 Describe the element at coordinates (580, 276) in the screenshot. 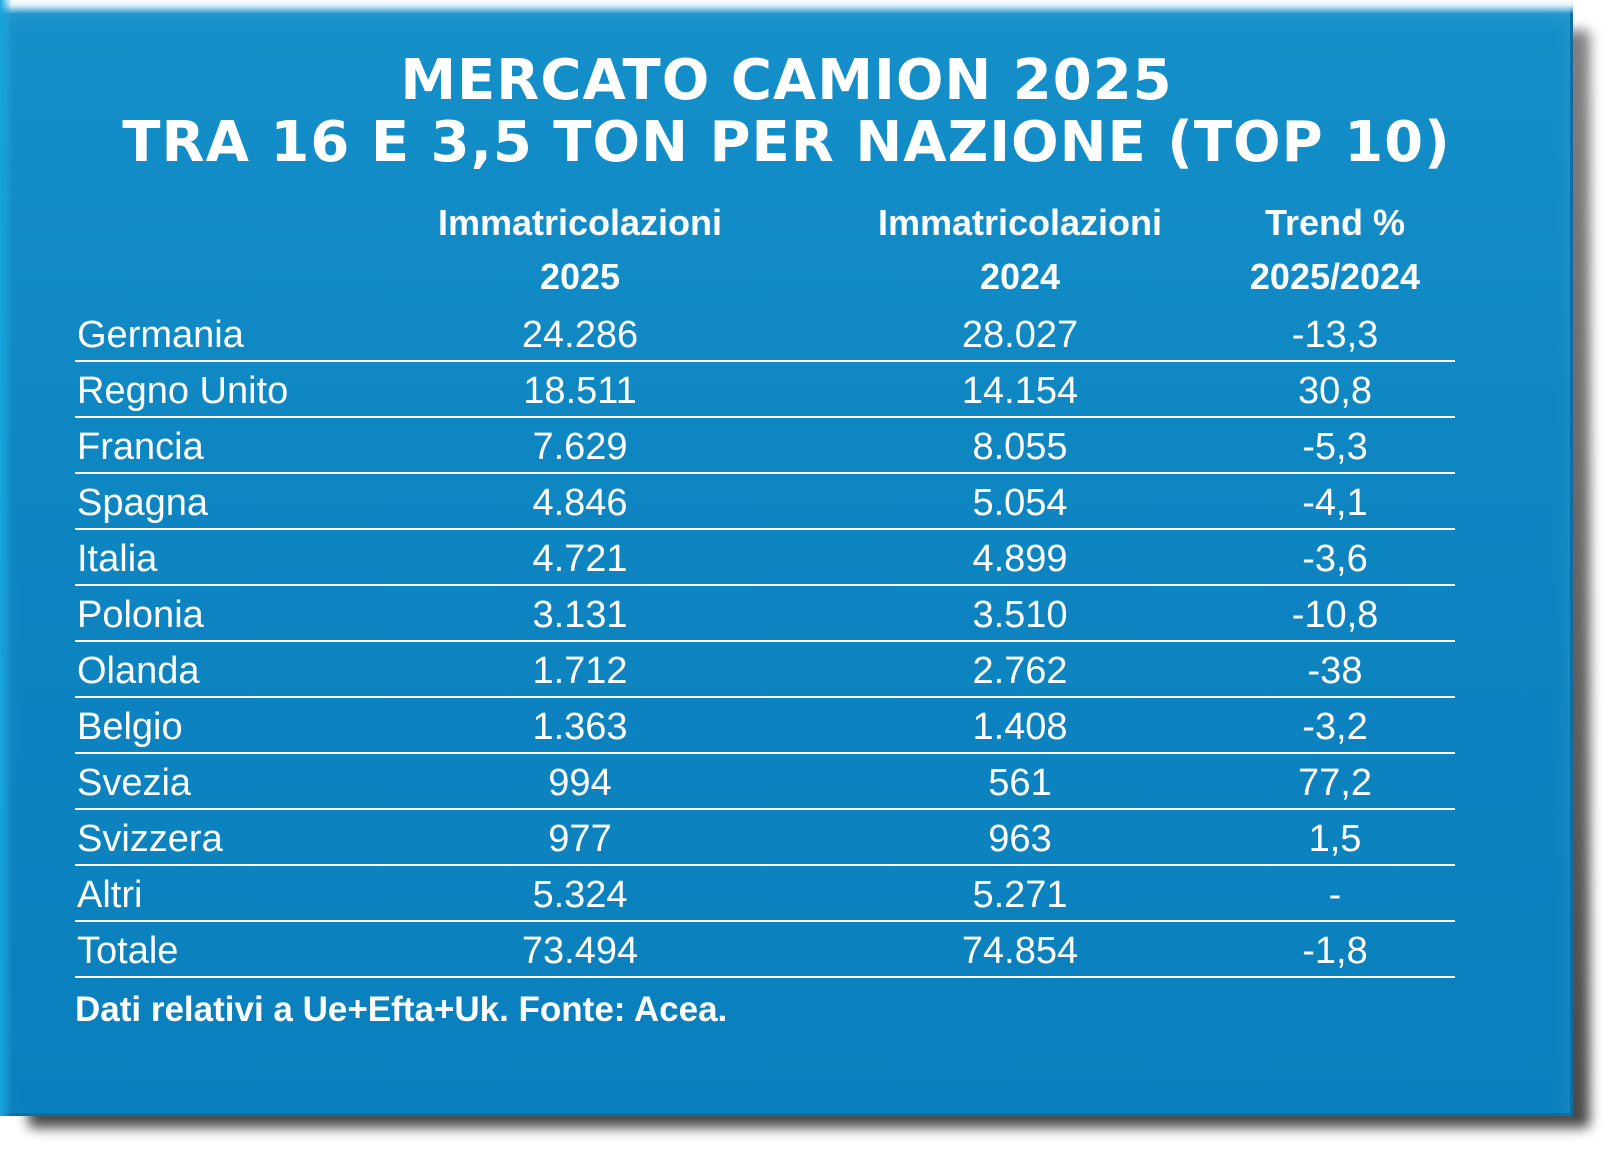

I see `column-header-2025-line2: 2025` at that location.